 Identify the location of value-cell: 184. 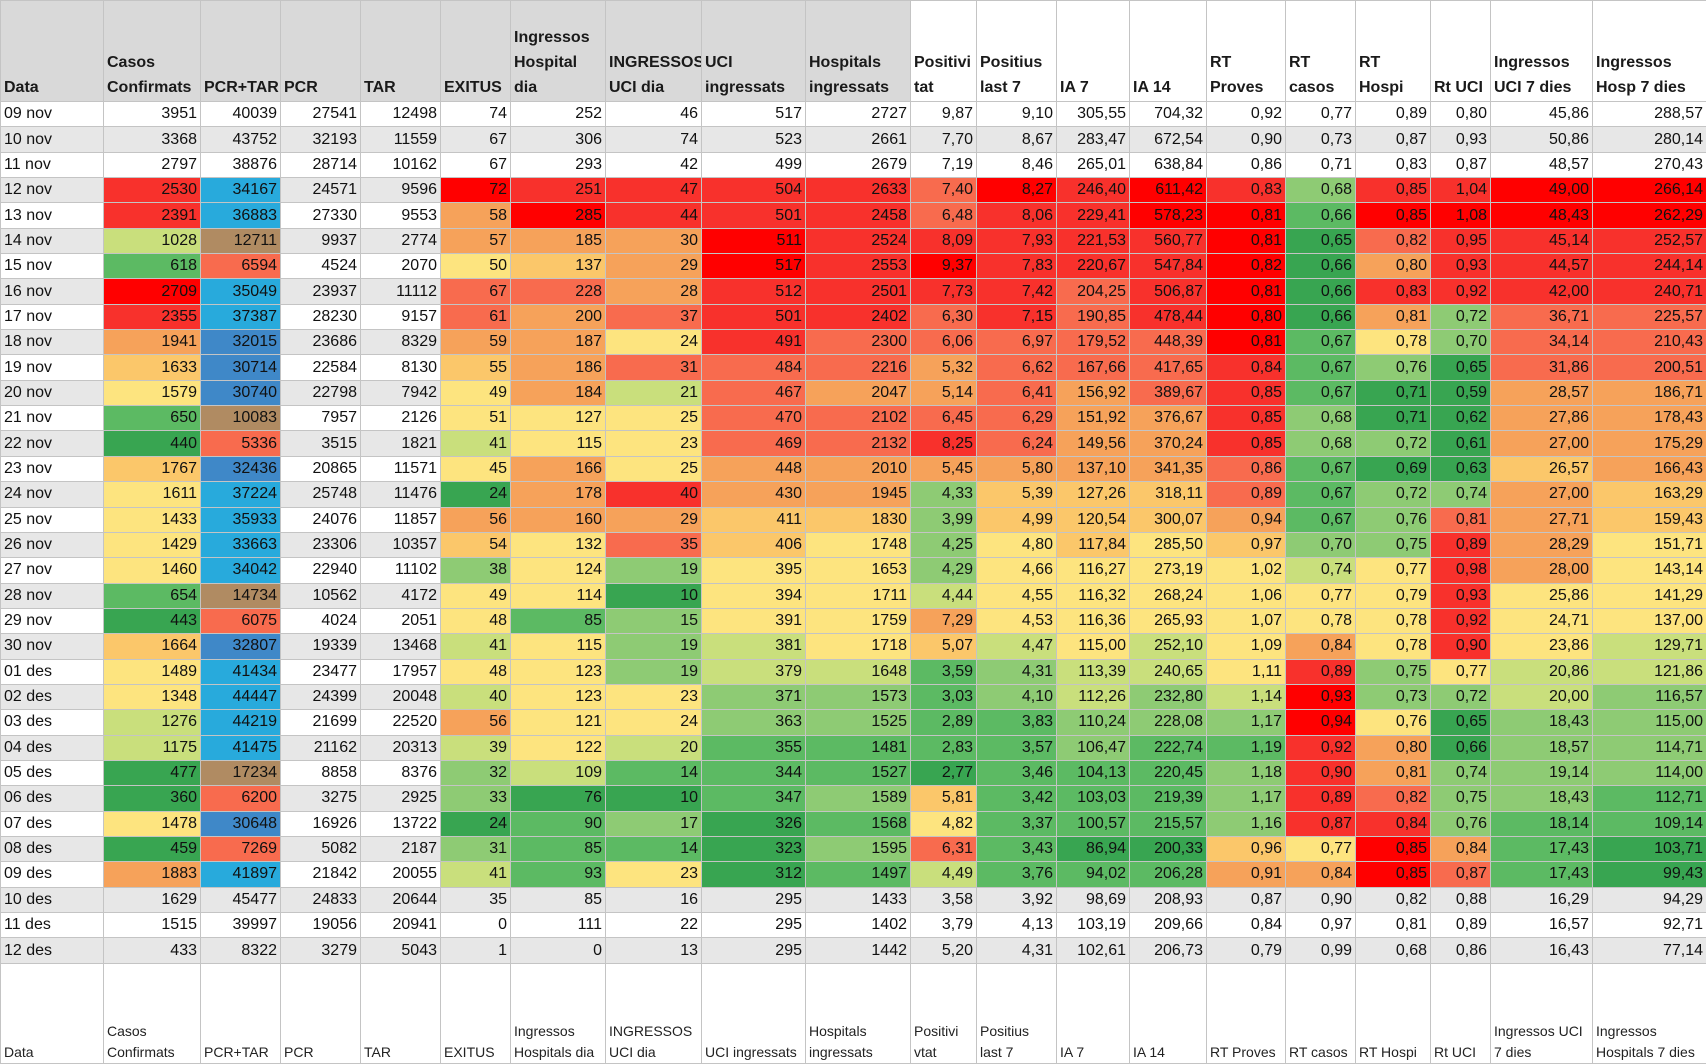
(558, 392).